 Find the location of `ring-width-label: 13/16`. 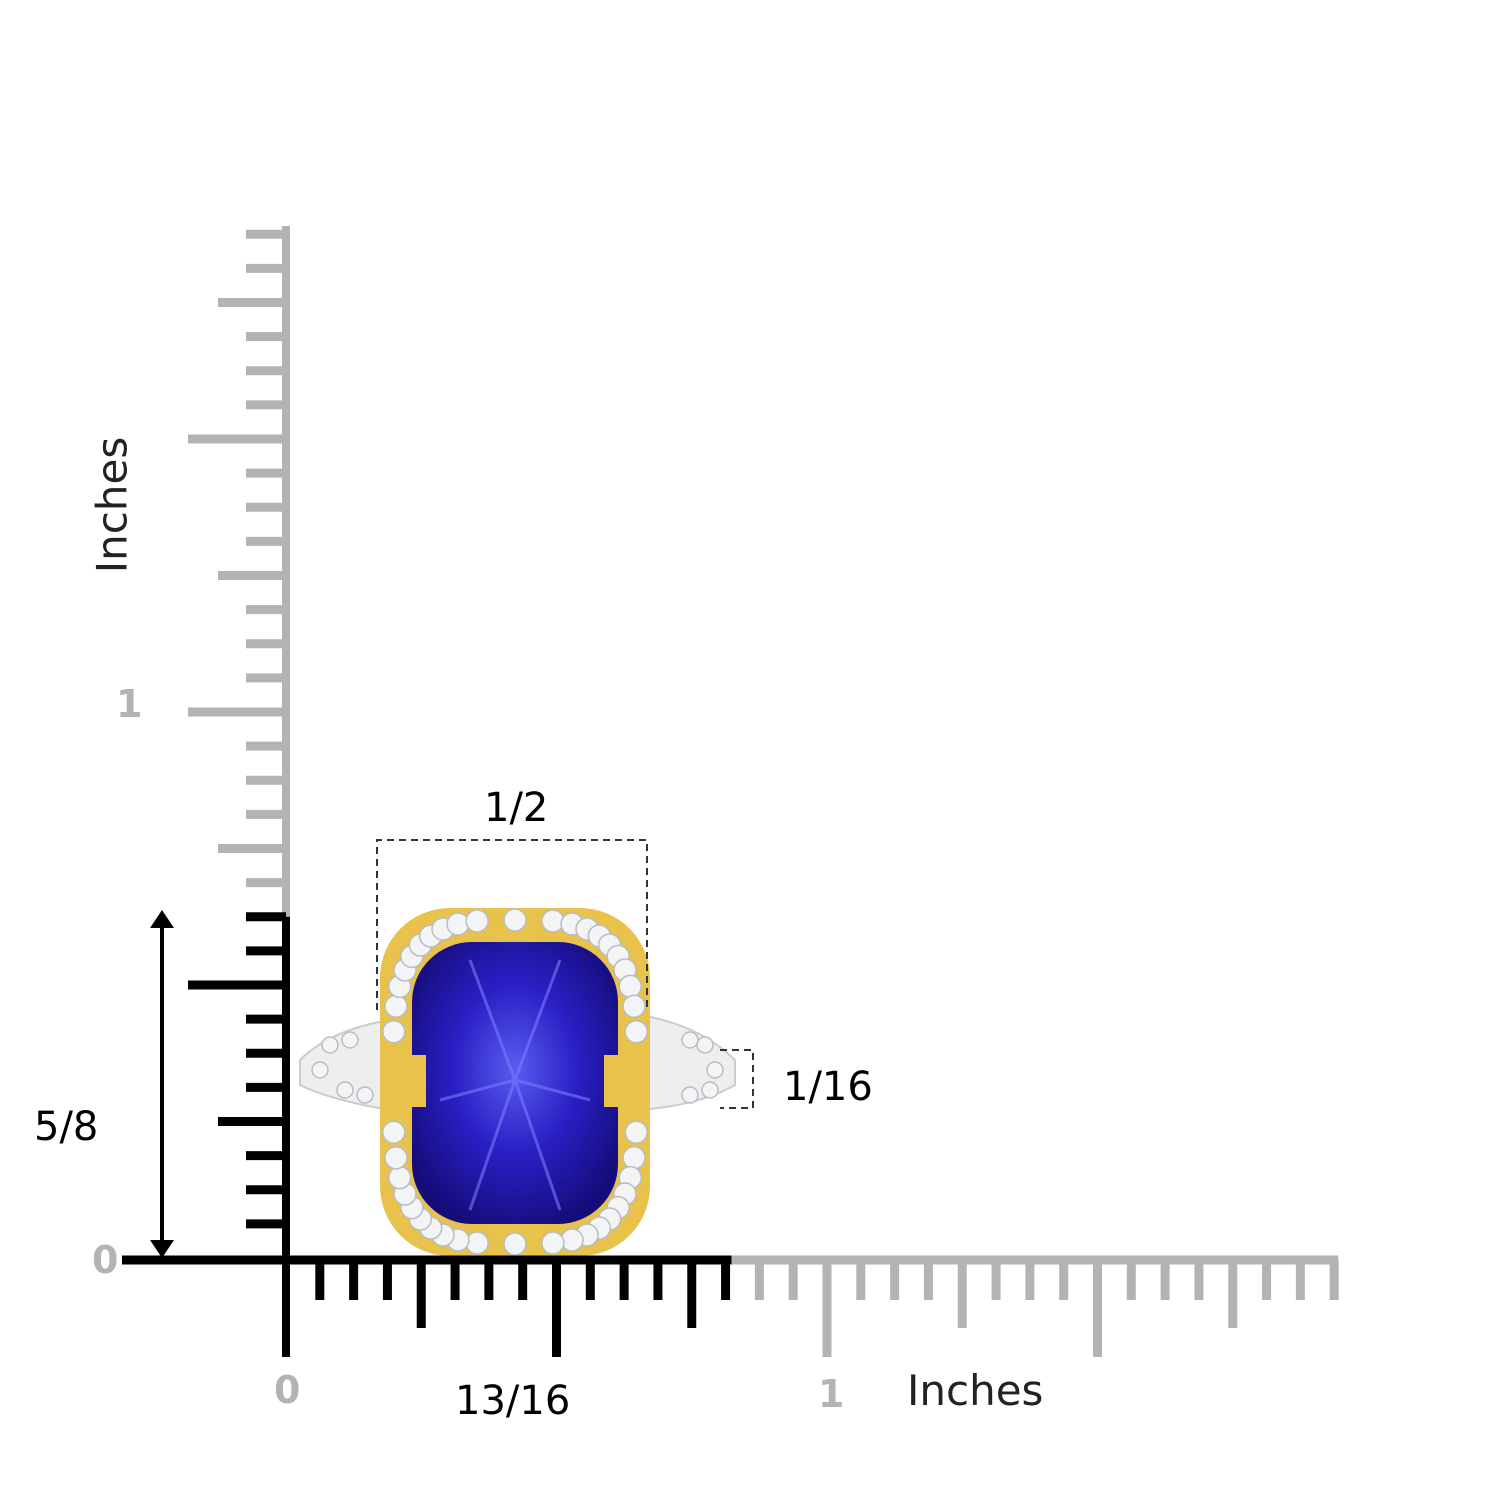

ring-width-label: 13/16 is located at coordinates (513, 1401).